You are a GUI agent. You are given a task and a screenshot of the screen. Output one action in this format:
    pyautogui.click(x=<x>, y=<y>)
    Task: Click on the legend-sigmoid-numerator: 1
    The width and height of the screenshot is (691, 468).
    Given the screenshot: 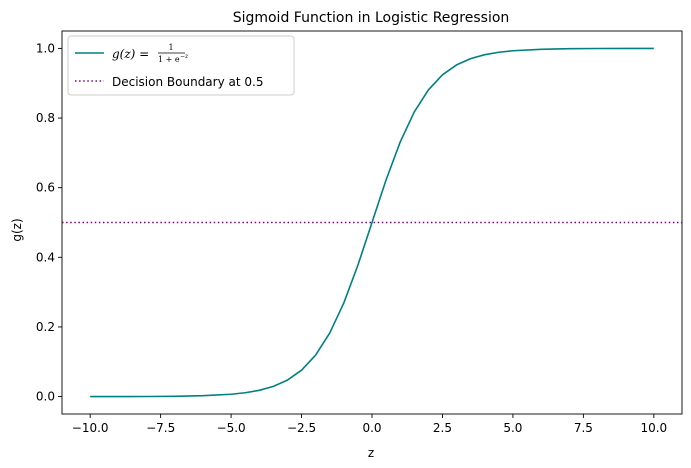 What is the action you would take?
    pyautogui.click(x=170, y=47)
    